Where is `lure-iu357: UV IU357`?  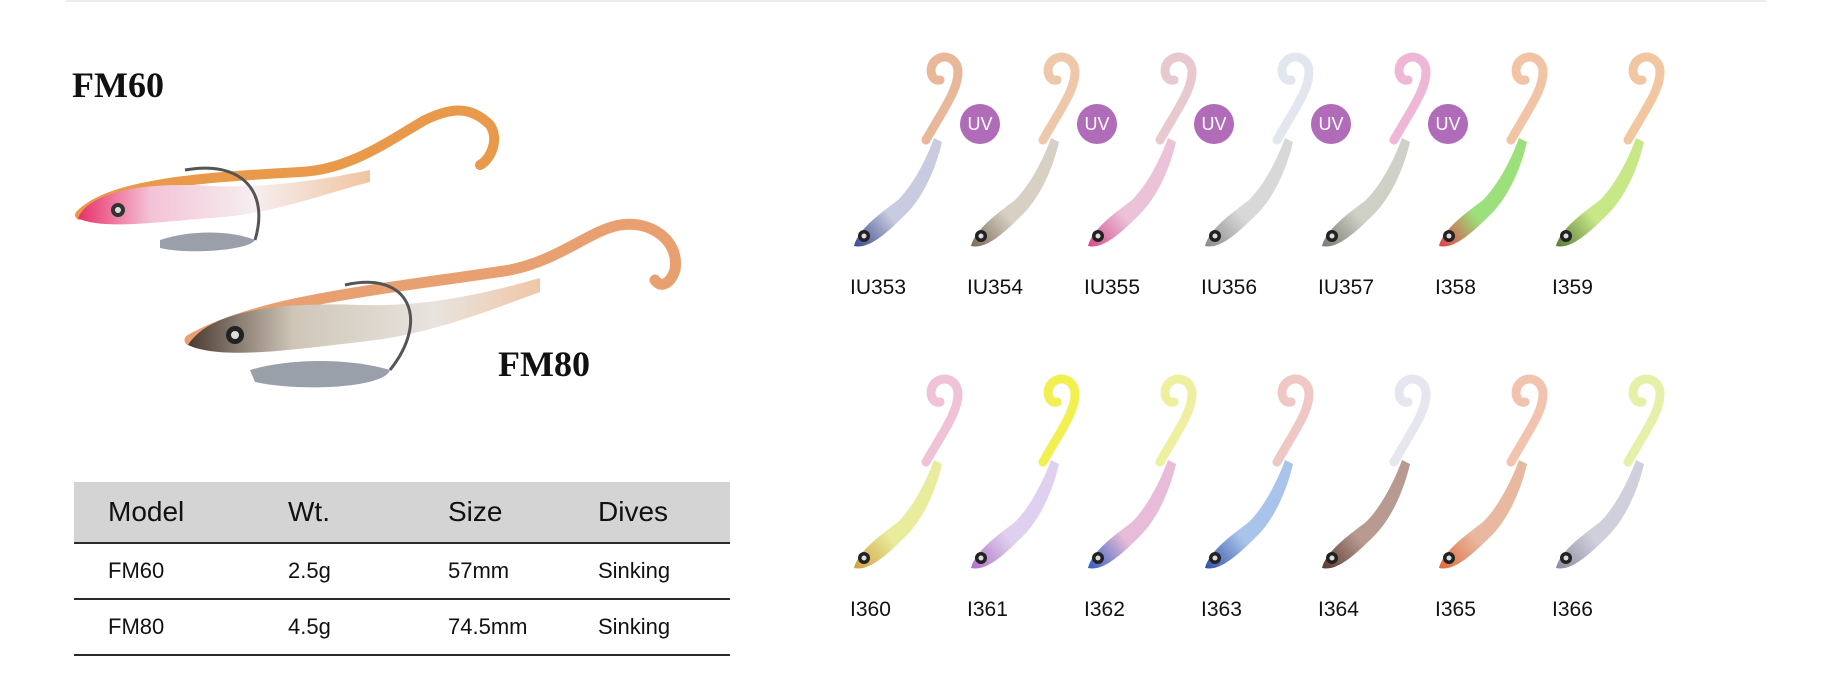 lure-iu357: UV IU357 is located at coordinates (1392, 174).